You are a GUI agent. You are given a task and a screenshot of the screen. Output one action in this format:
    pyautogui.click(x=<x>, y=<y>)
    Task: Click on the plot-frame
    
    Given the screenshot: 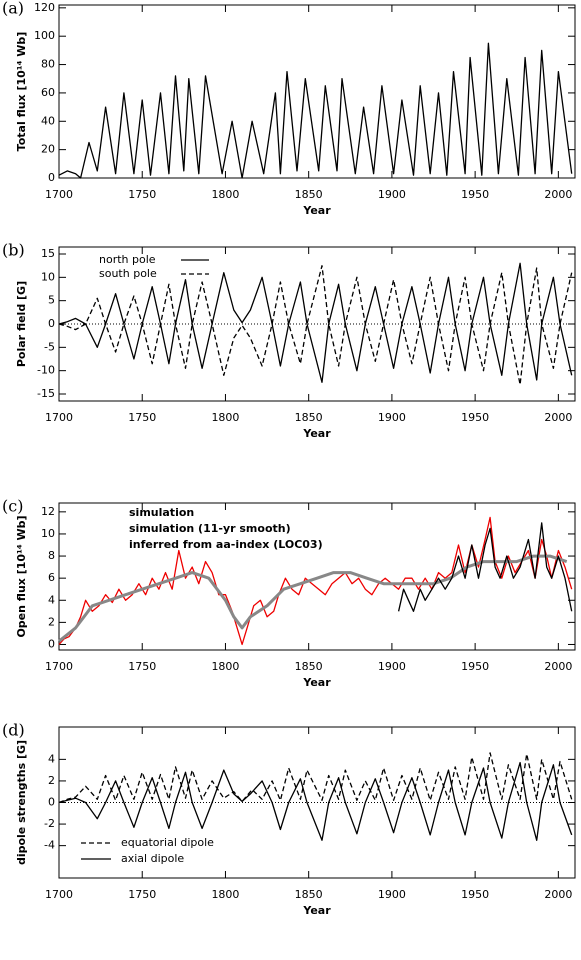 What is the action you would take?
    pyautogui.click(x=317, y=576)
    